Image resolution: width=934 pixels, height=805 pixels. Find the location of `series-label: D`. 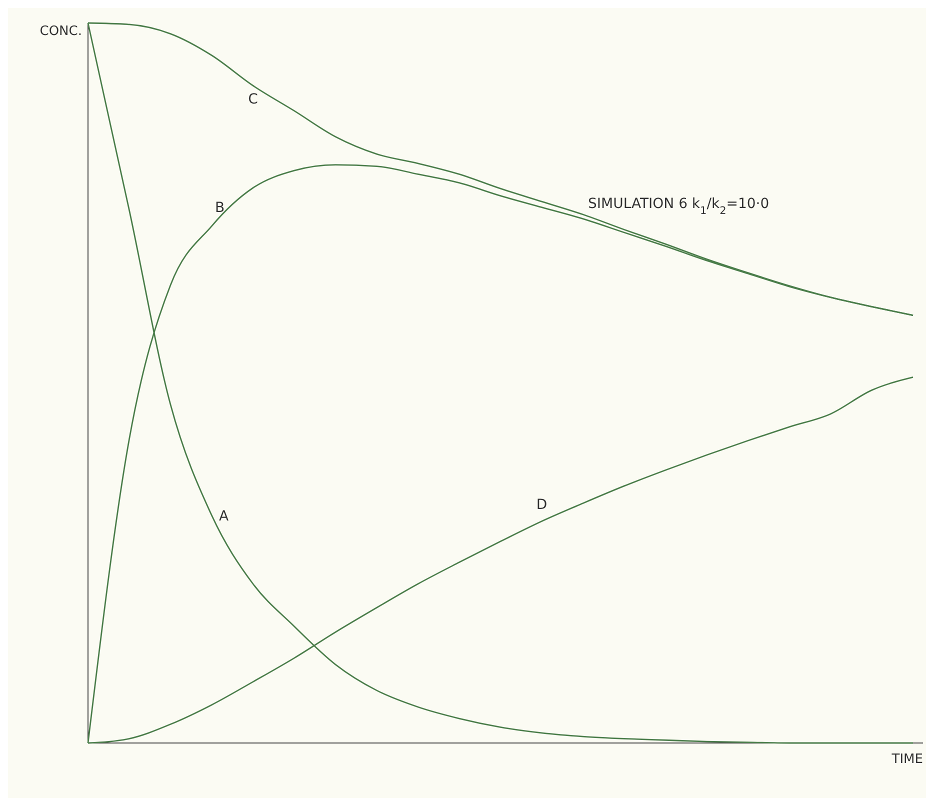

series-label: D is located at coordinates (542, 505).